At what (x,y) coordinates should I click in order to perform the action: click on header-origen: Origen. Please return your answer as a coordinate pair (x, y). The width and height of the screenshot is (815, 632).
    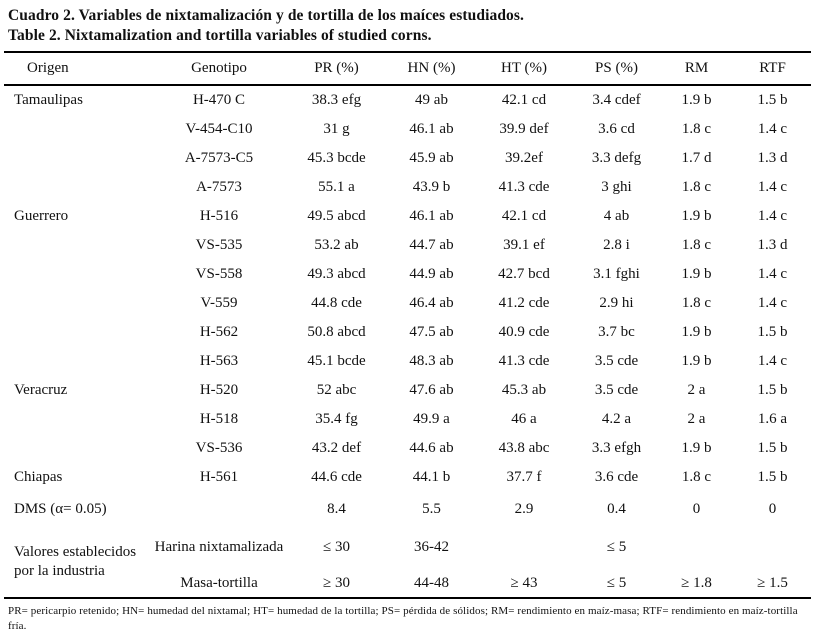
    Looking at the image, I should click on (48, 68).